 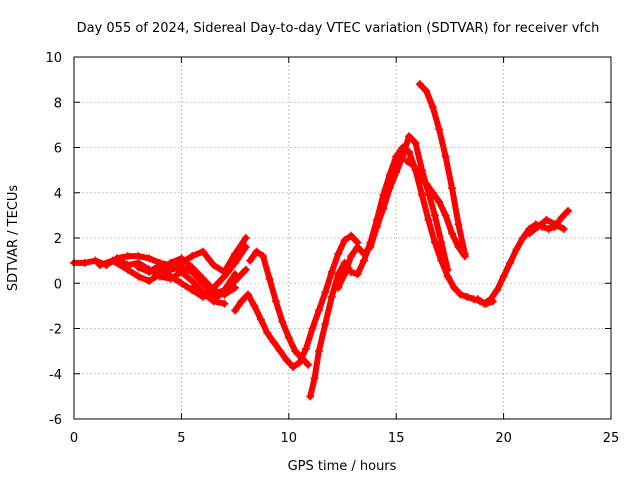 I want to click on y-tick-label: 4, so click(x=58, y=194).